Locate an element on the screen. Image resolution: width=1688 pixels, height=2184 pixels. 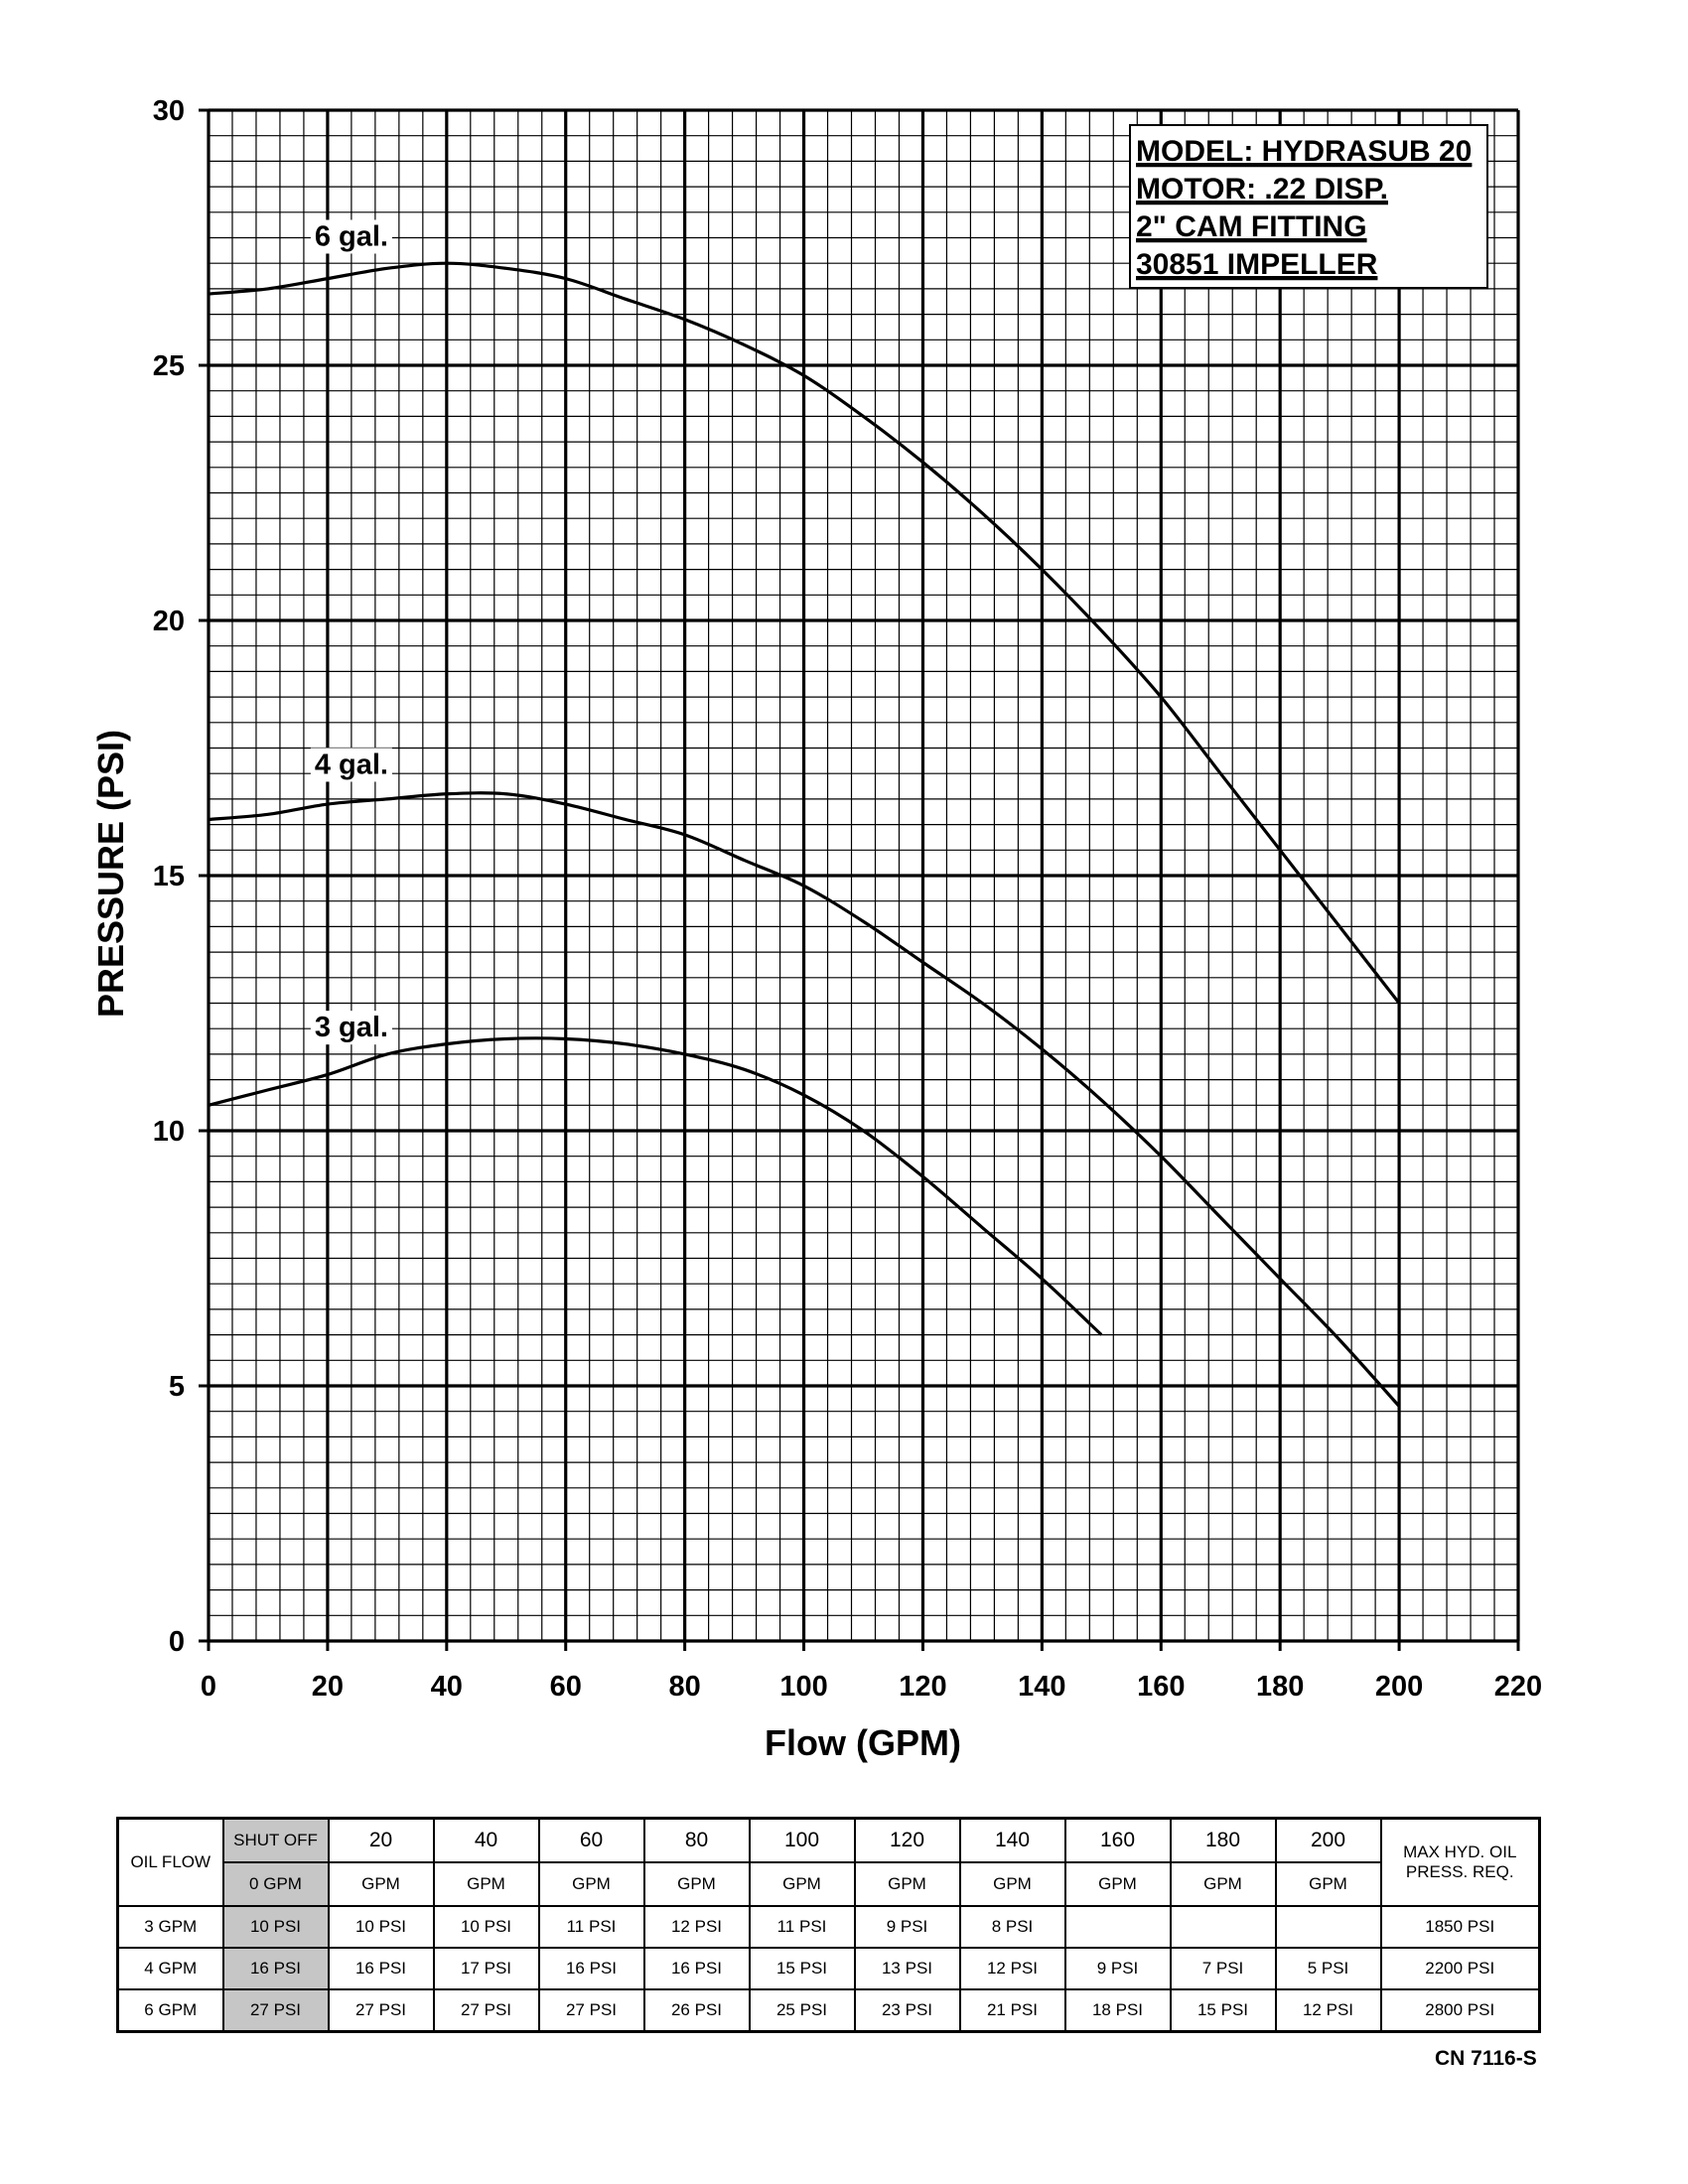
series-label: 6 gal. is located at coordinates (351, 236).